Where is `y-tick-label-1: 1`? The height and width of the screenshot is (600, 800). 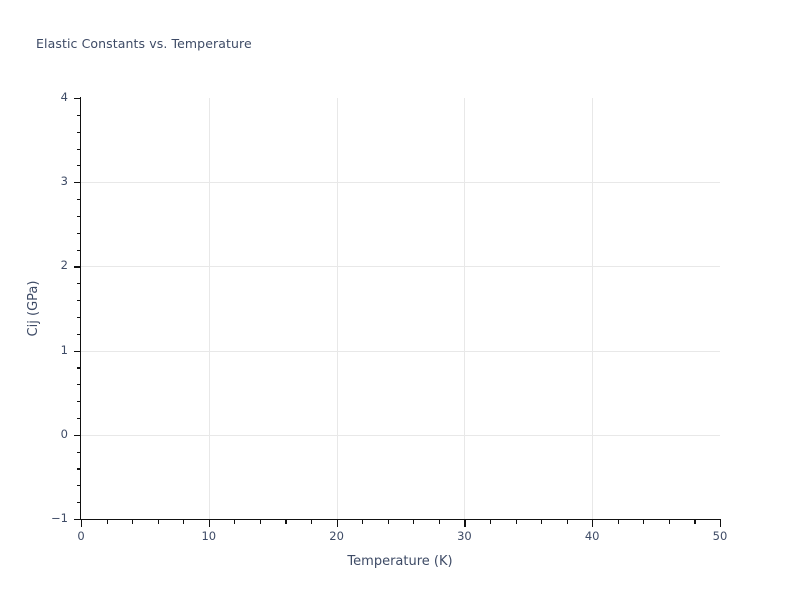 y-tick-label-1: 1 is located at coordinates (64, 349).